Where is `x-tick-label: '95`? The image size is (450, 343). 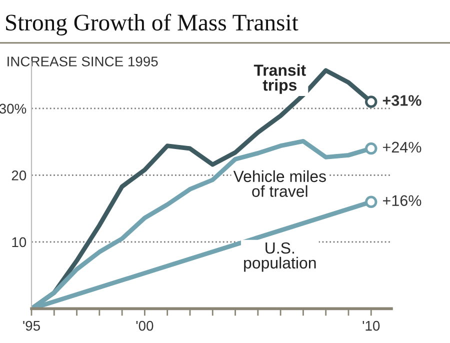
x-tick-label: '95 is located at coordinates (31, 325).